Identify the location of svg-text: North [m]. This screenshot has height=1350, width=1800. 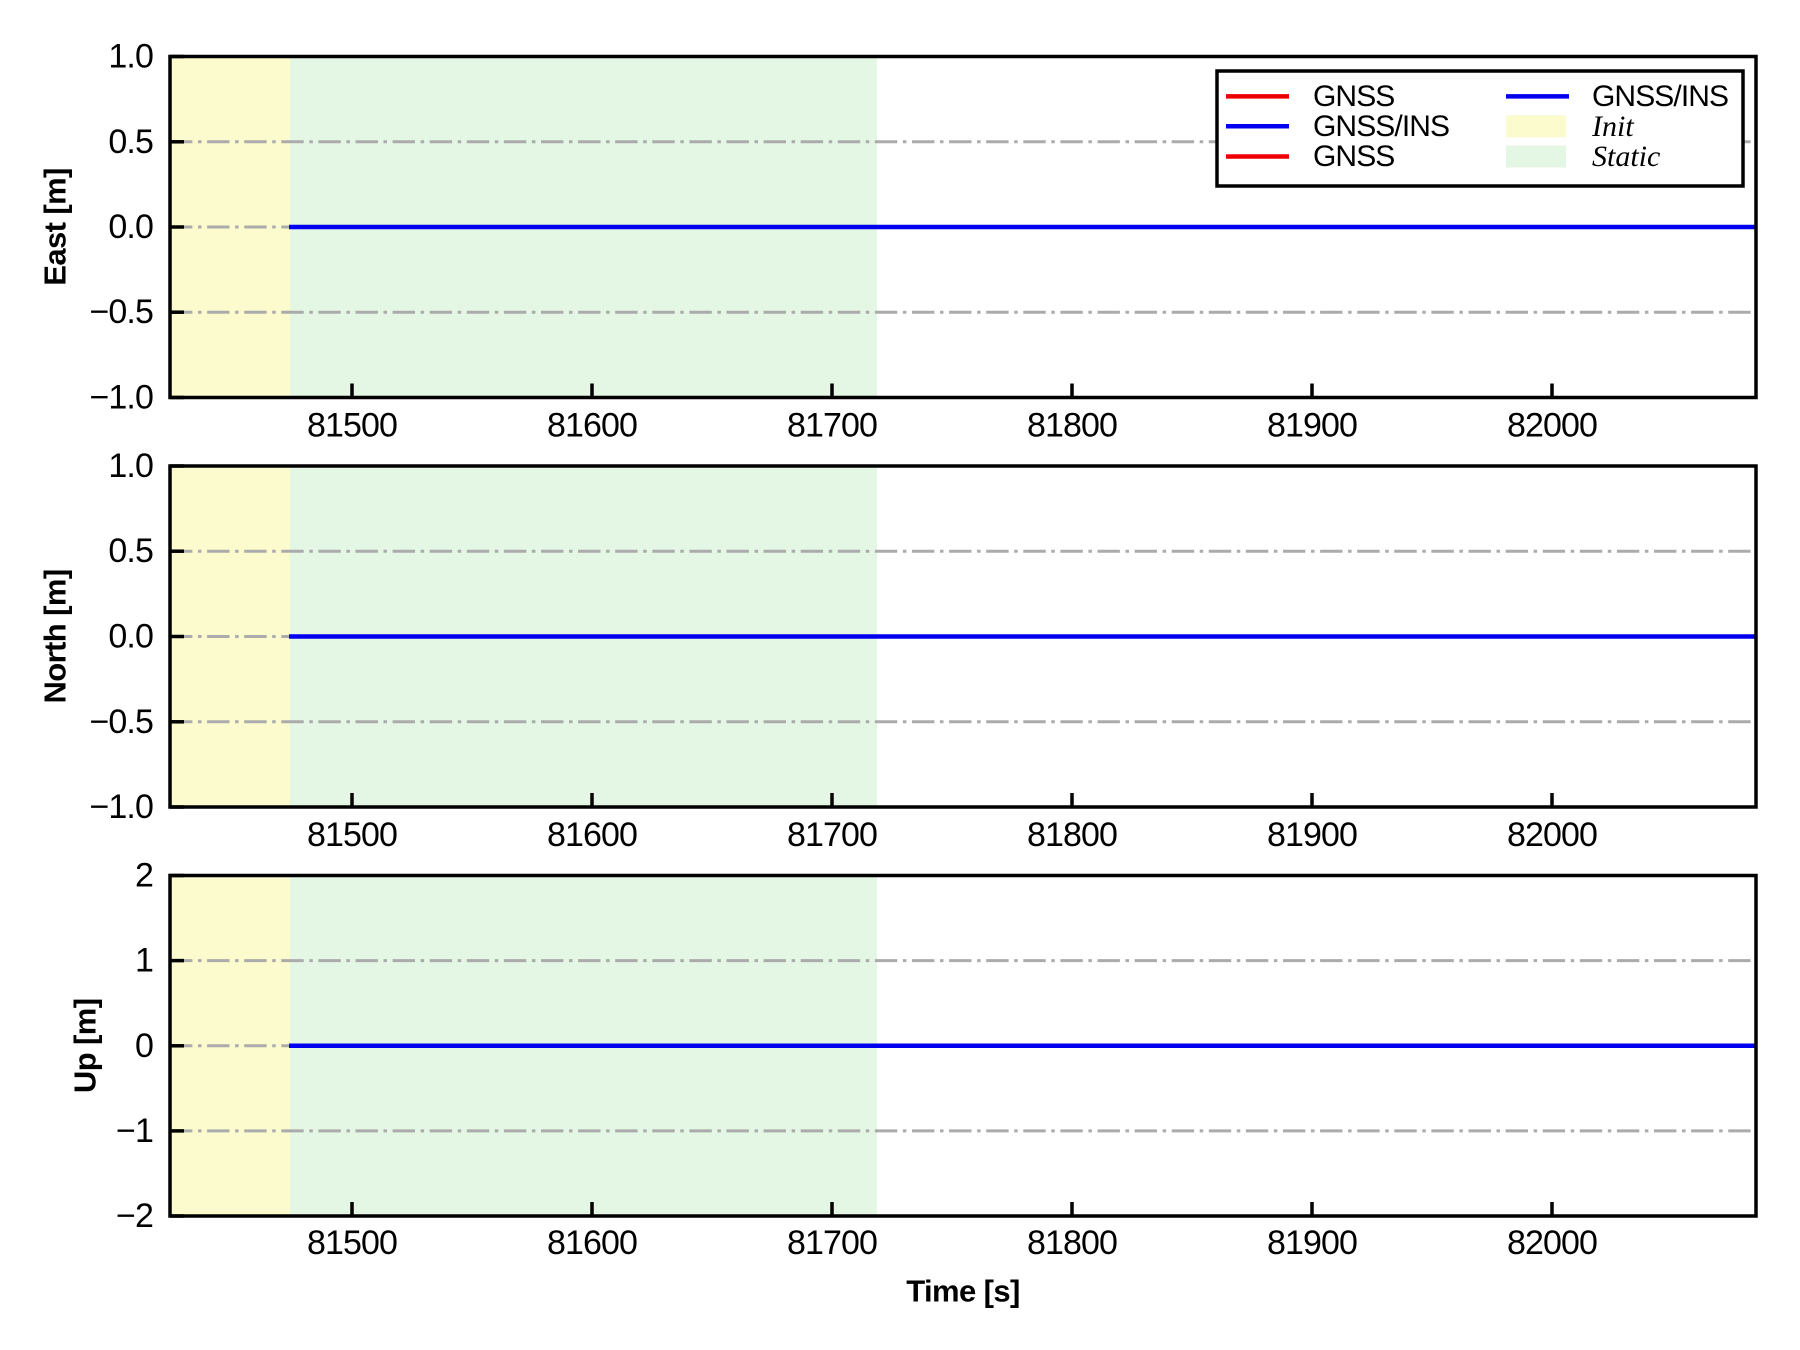
(55, 636).